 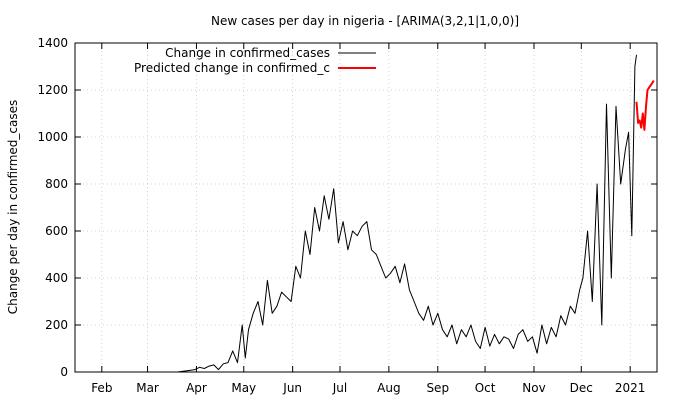 I want to click on x-tick-label: May, so click(x=243, y=388).